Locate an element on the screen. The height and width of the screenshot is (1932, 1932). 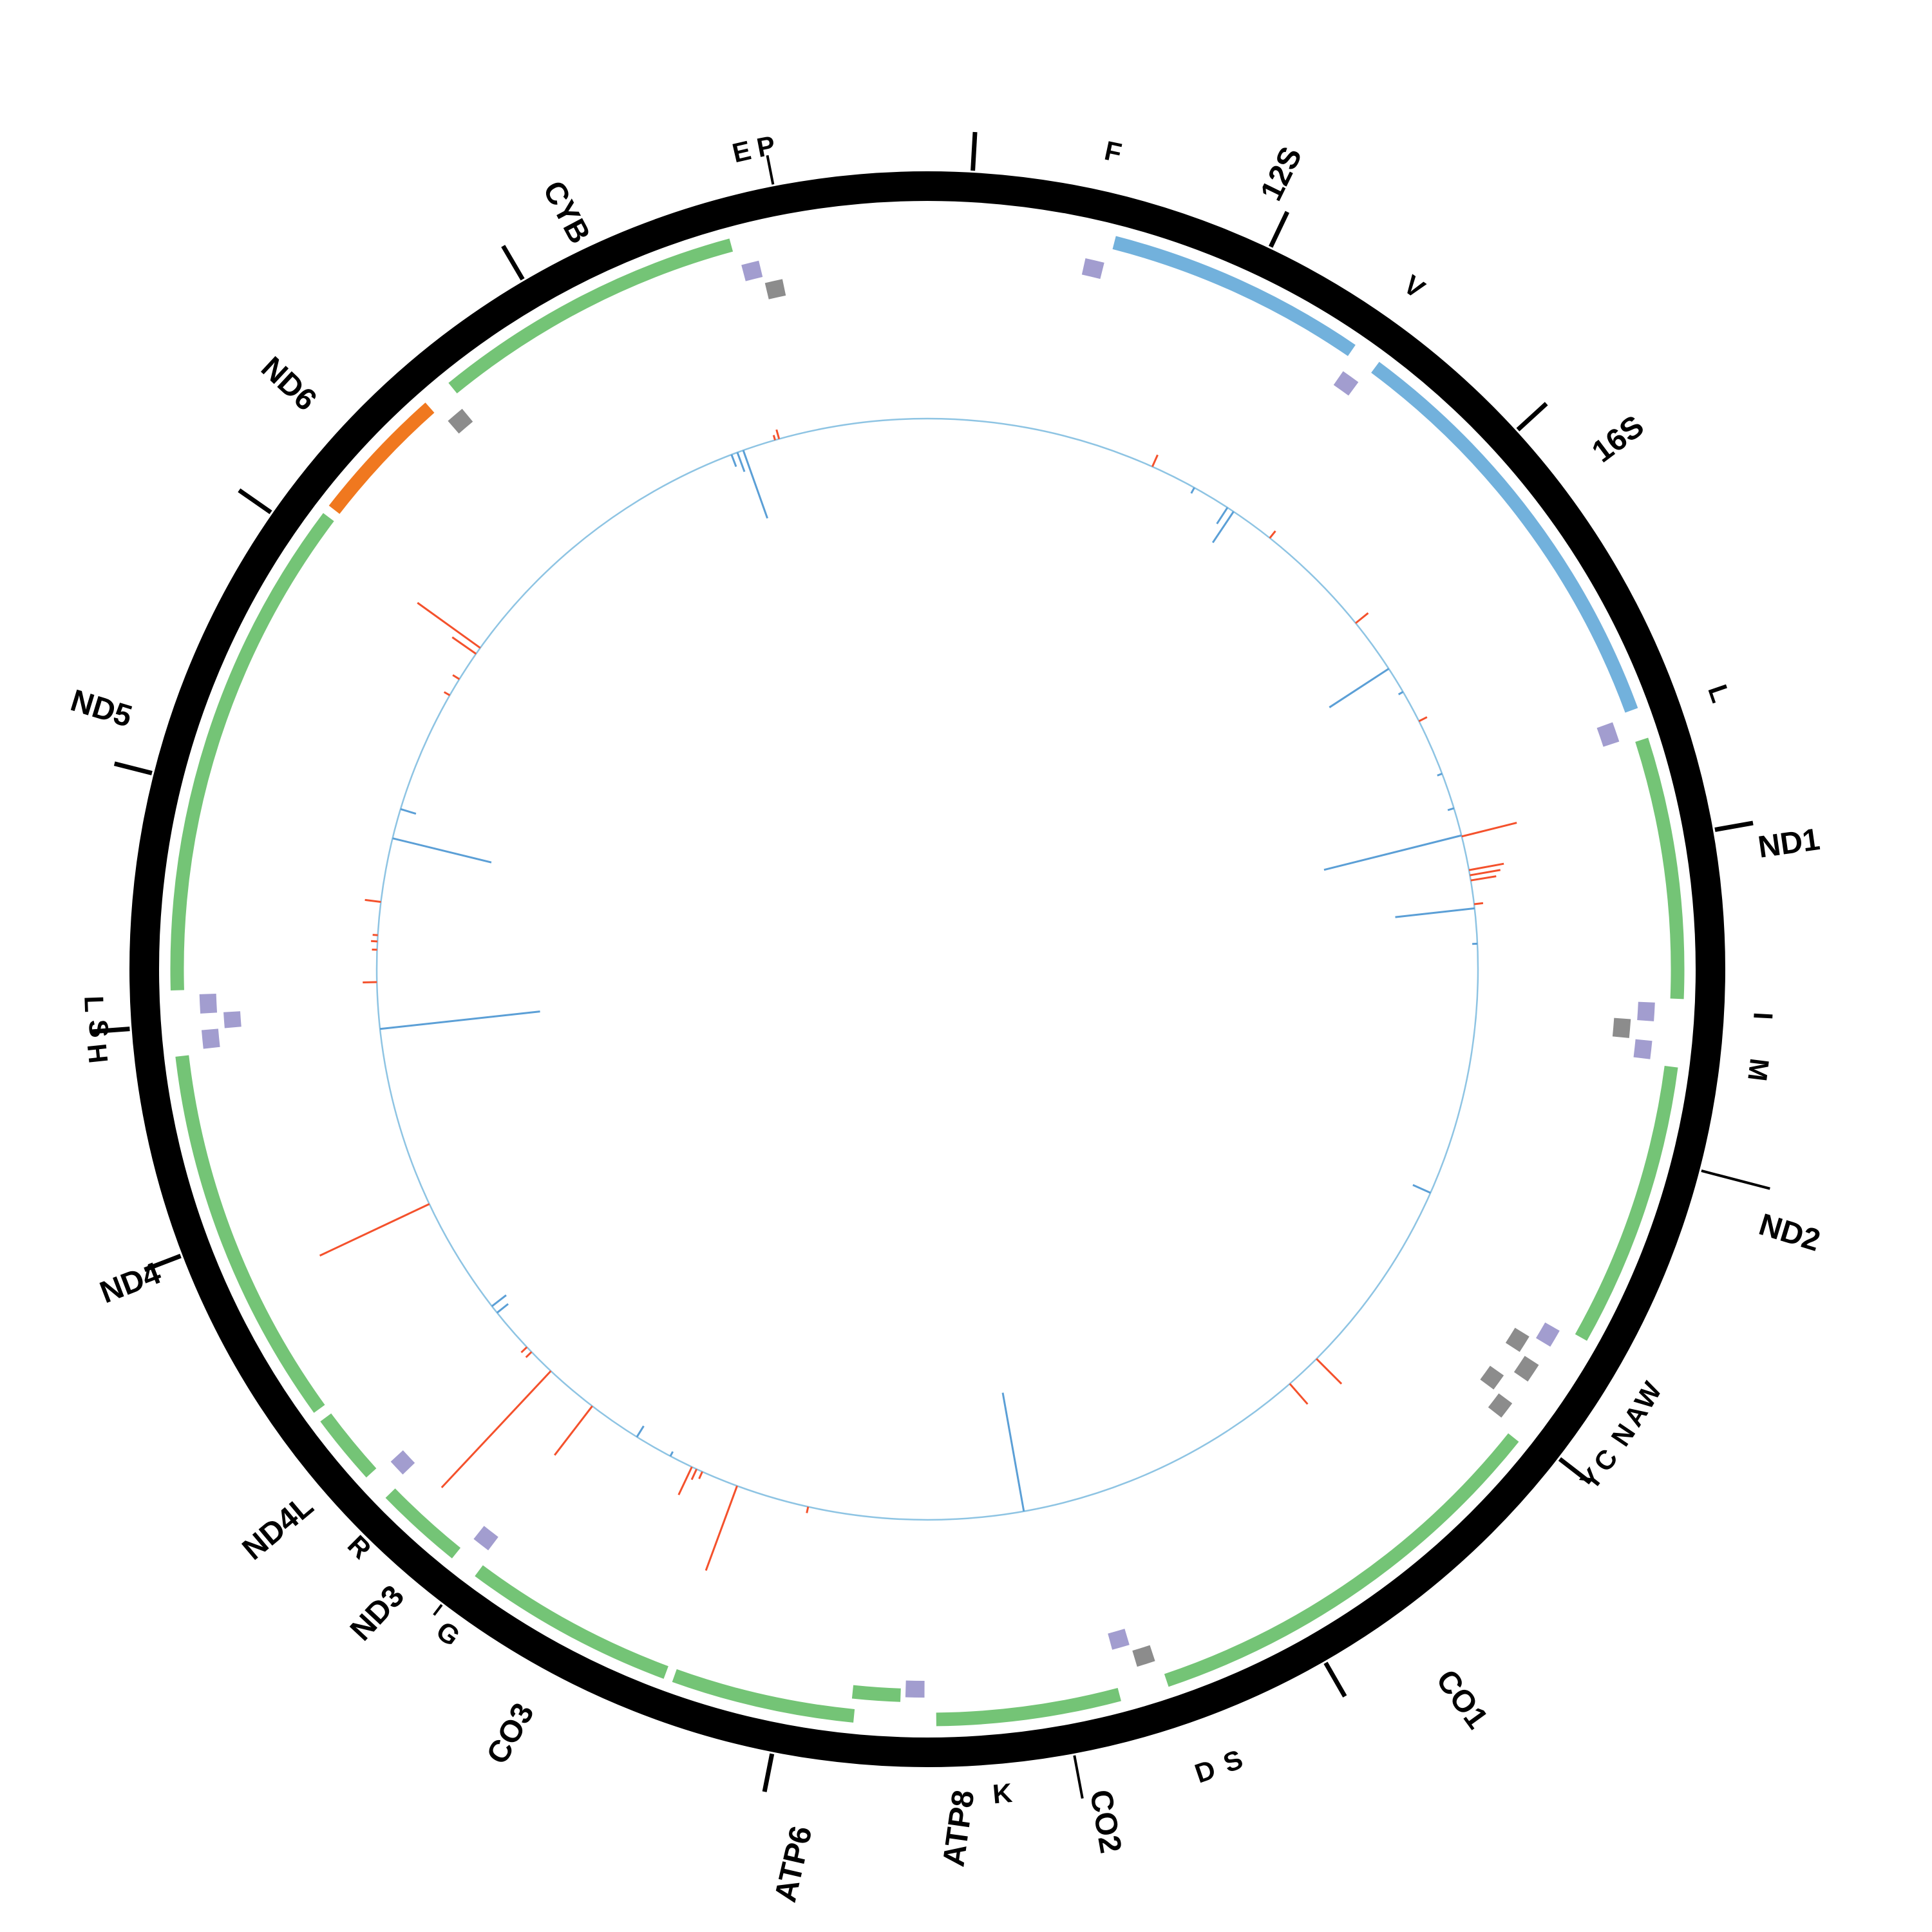
label-leader-CO2 is located at coordinates (1078, 1777).